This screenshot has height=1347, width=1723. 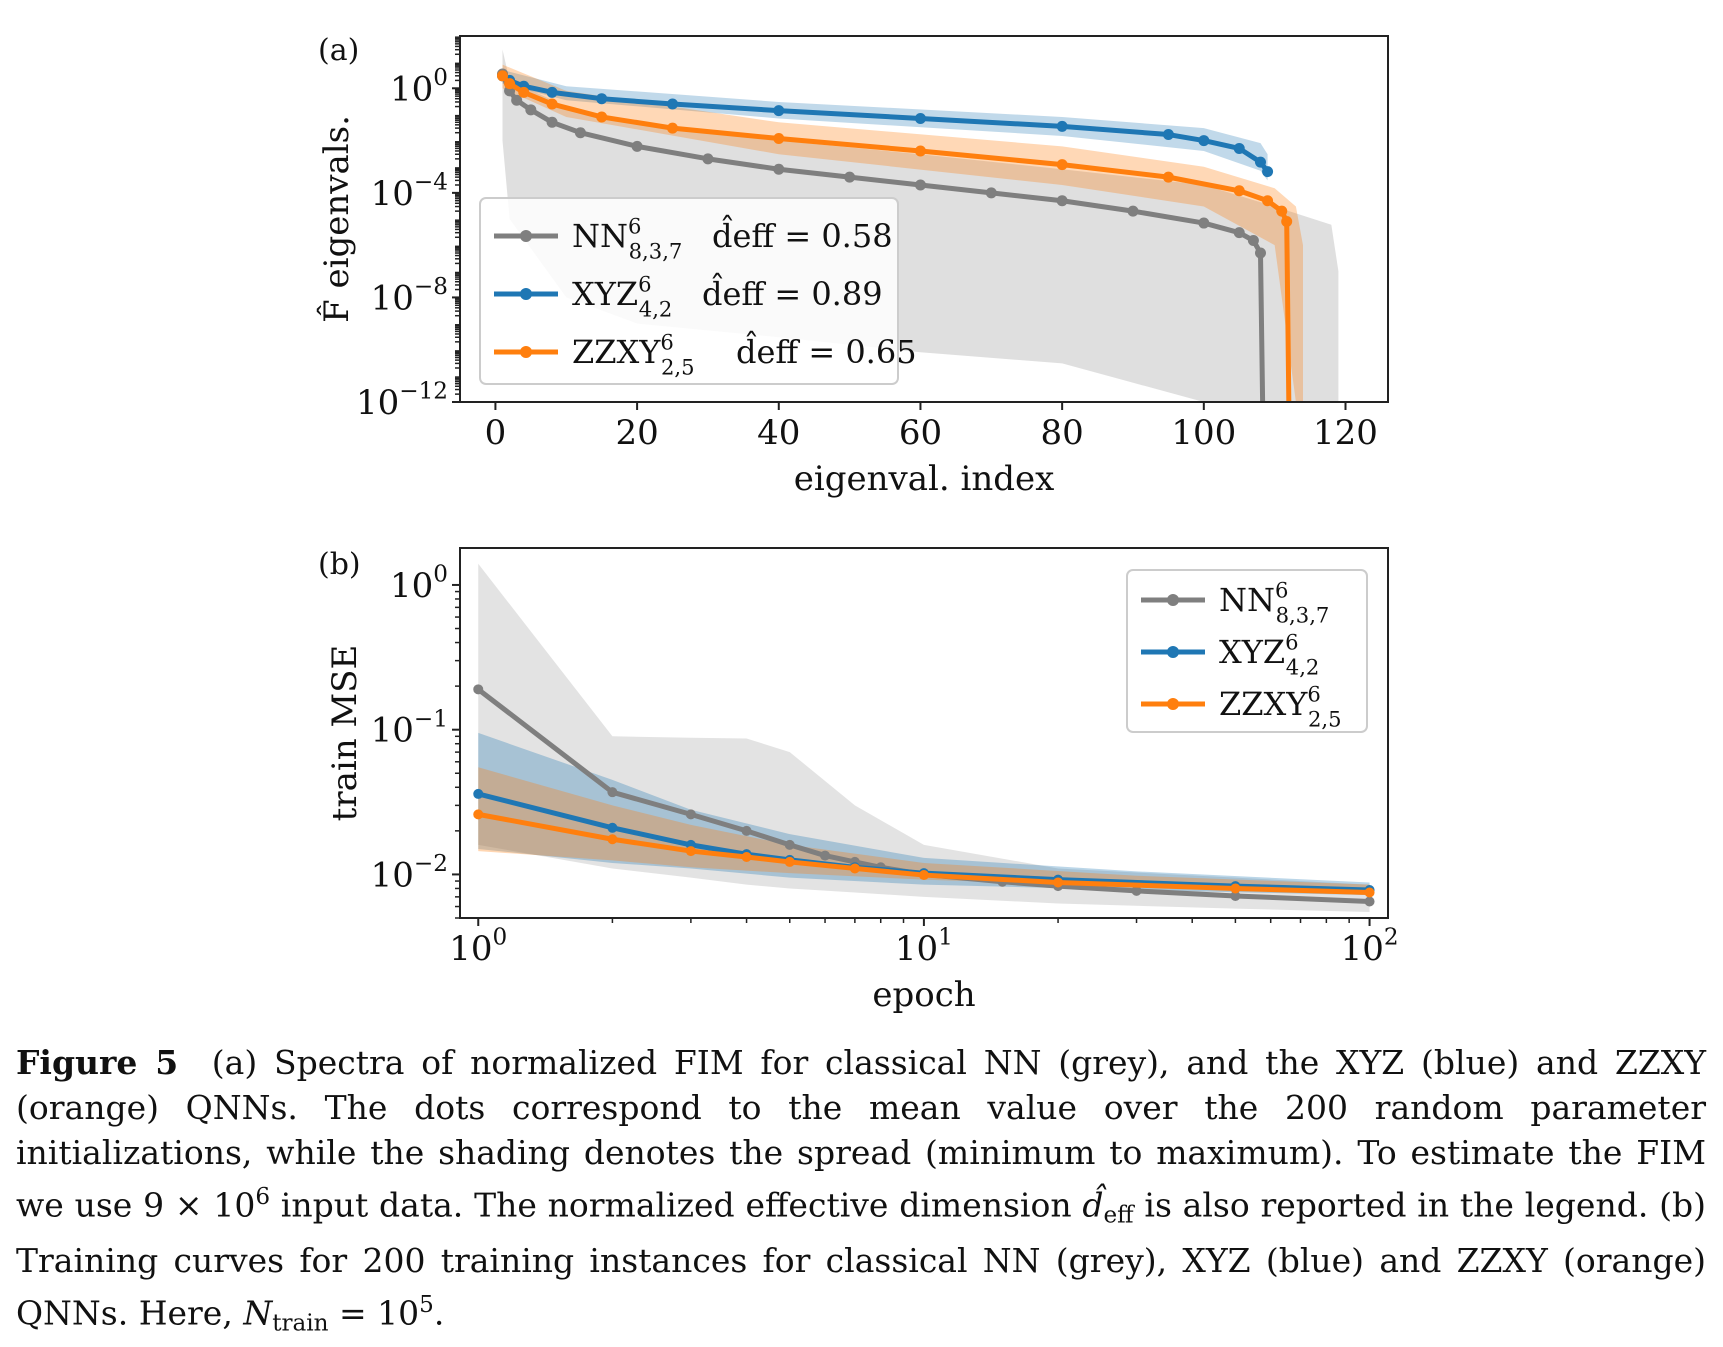 I want to click on panel-a-legend-deff-zzxy: d̂eff = 0.65, so click(x=826, y=350).